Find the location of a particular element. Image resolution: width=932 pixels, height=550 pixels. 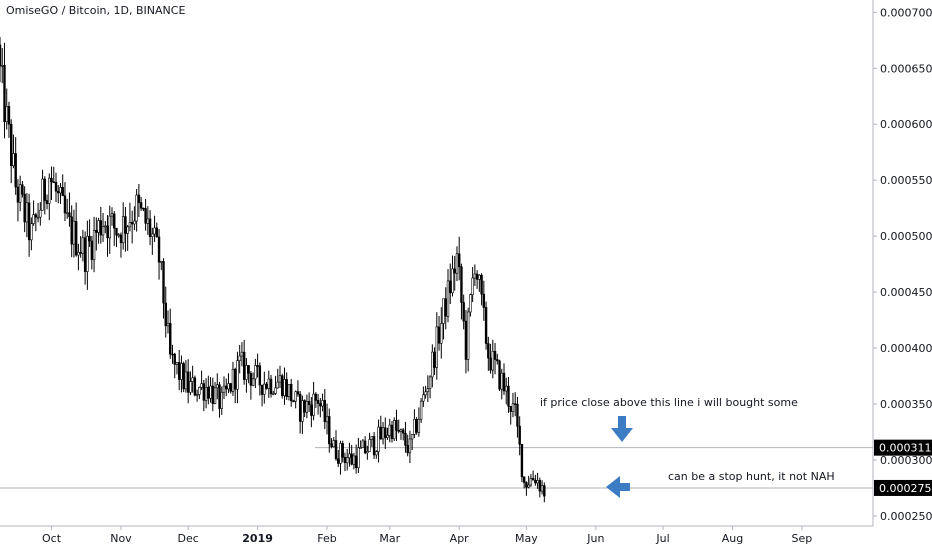

x-tick-label: Aug is located at coordinates (732, 538).